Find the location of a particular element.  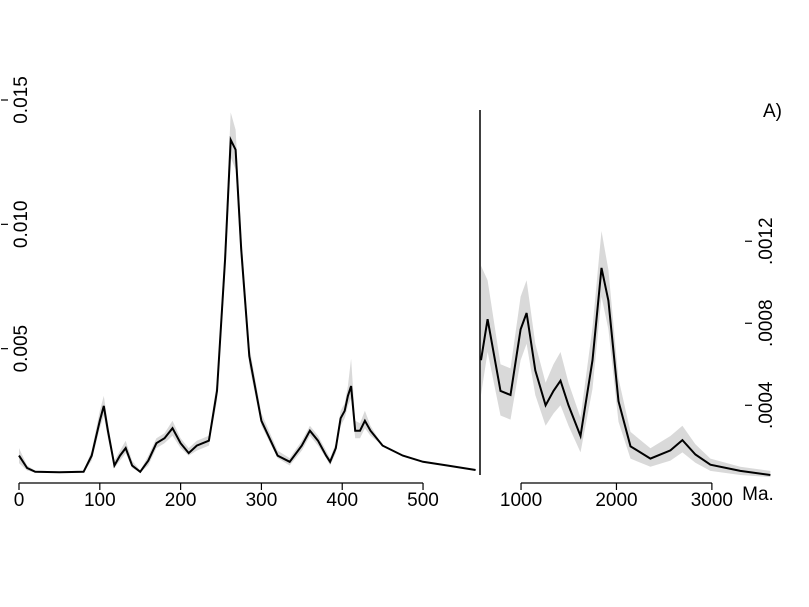

y-tick-label: 0.015 is located at coordinates (21, 100).